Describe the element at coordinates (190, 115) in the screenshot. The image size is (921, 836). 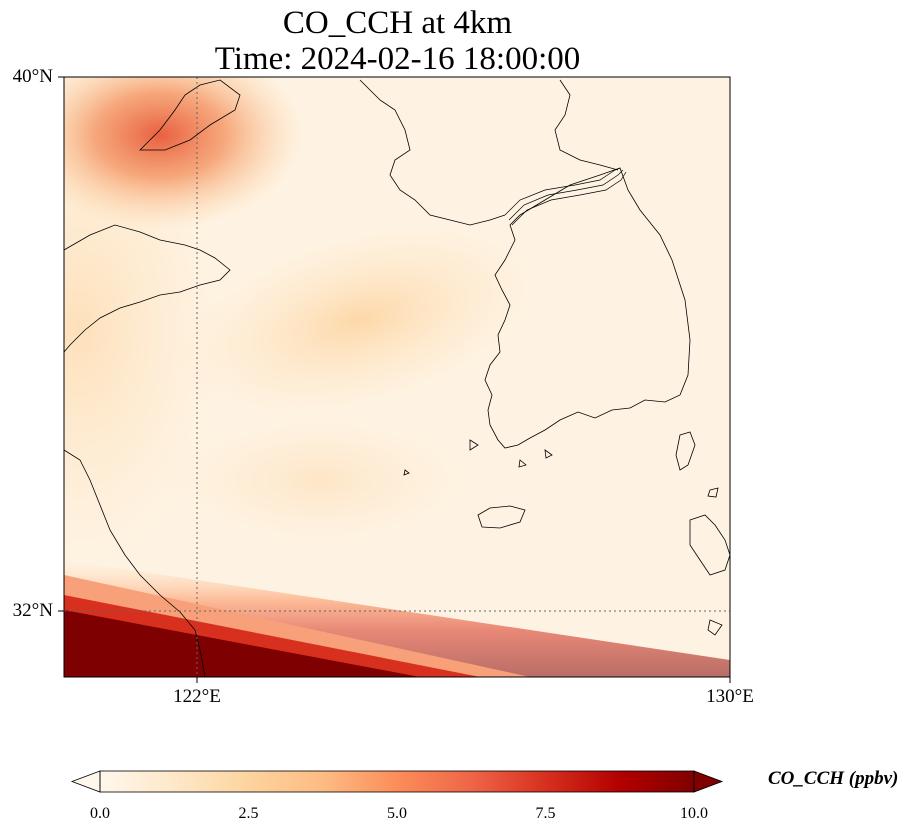
I see `coastline-bohai` at that location.